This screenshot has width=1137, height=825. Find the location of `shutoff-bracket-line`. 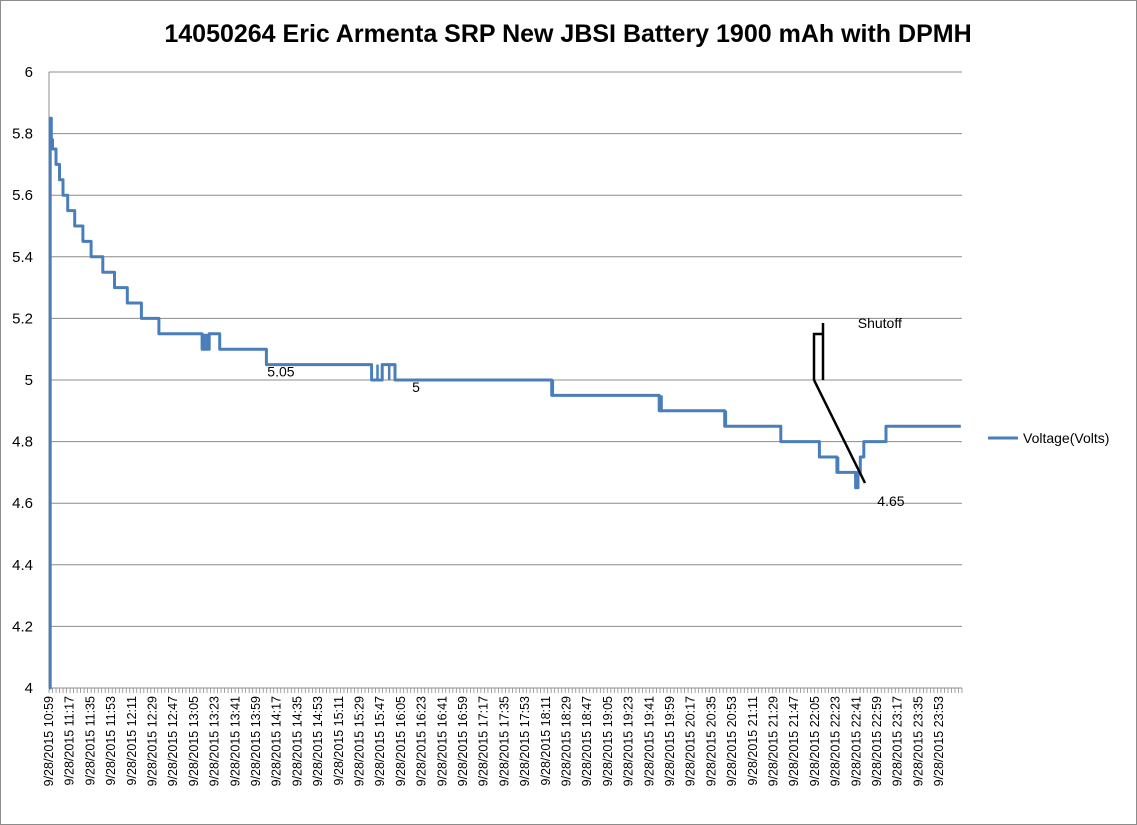

shutoff-bracket-line is located at coordinates (817, 356).